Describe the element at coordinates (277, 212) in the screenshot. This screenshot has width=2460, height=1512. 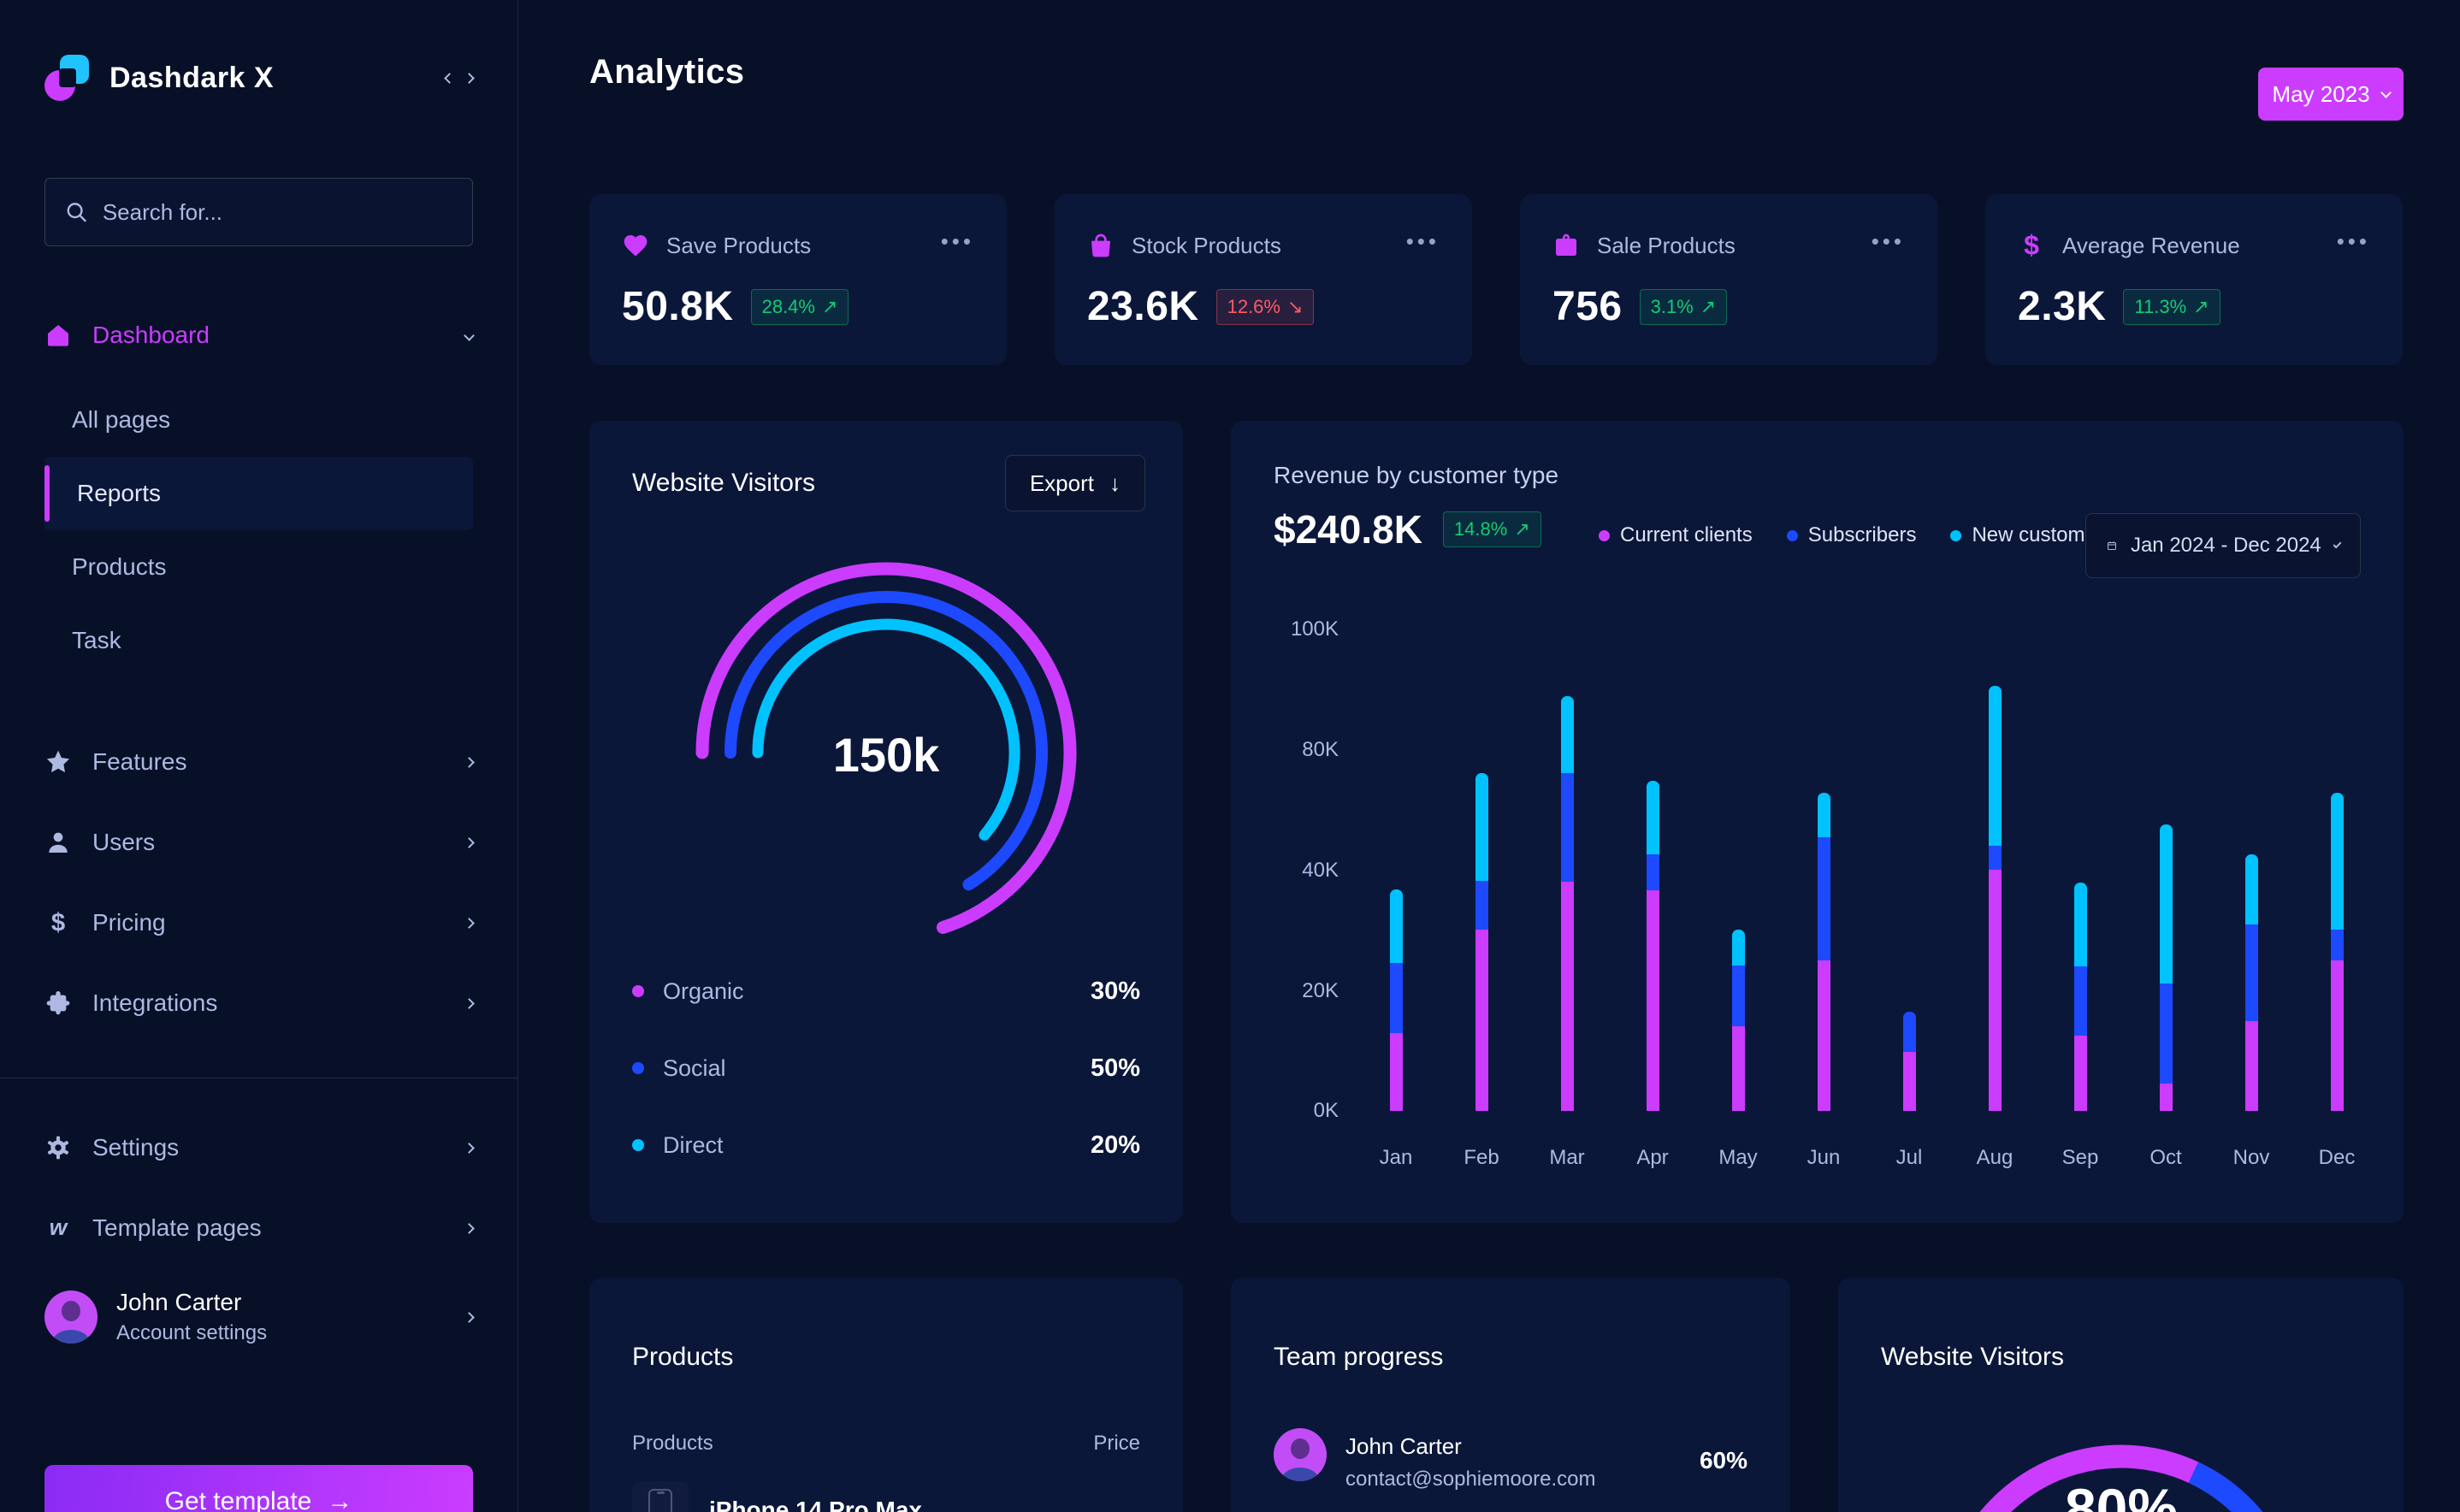
I see `search-input` at that location.